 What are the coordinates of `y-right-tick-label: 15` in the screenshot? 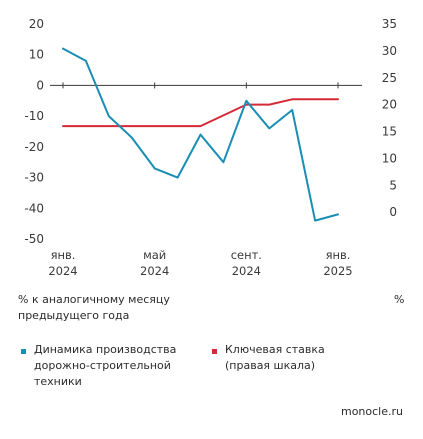 It's located at (389, 132).